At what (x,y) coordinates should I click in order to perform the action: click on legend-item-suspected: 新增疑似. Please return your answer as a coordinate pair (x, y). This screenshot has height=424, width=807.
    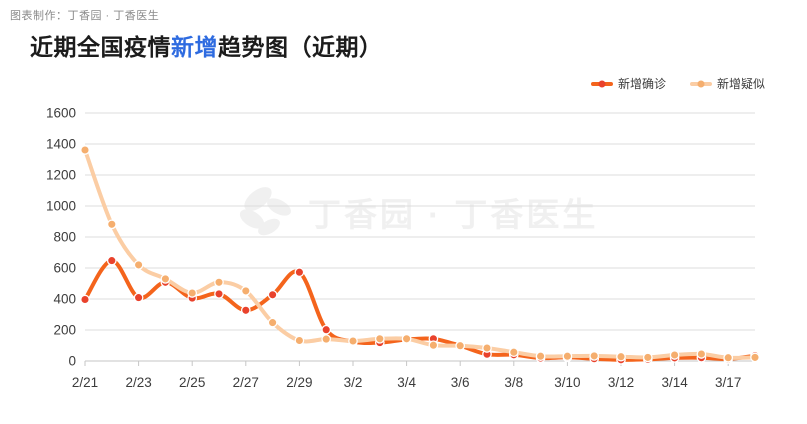
    Looking at the image, I should click on (727, 83).